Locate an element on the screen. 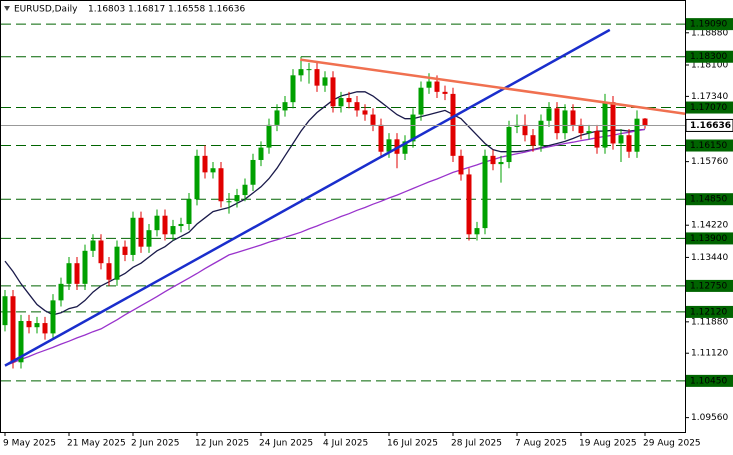 The height and width of the screenshot is (455, 733). x-tick-label: 7 Aug 2025 is located at coordinates (541, 444).